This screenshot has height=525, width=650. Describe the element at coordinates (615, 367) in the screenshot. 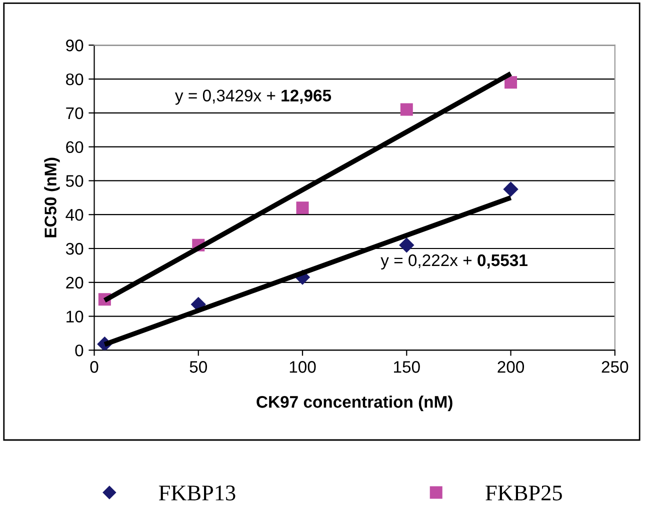

I see `x-tick-label: 250` at that location.